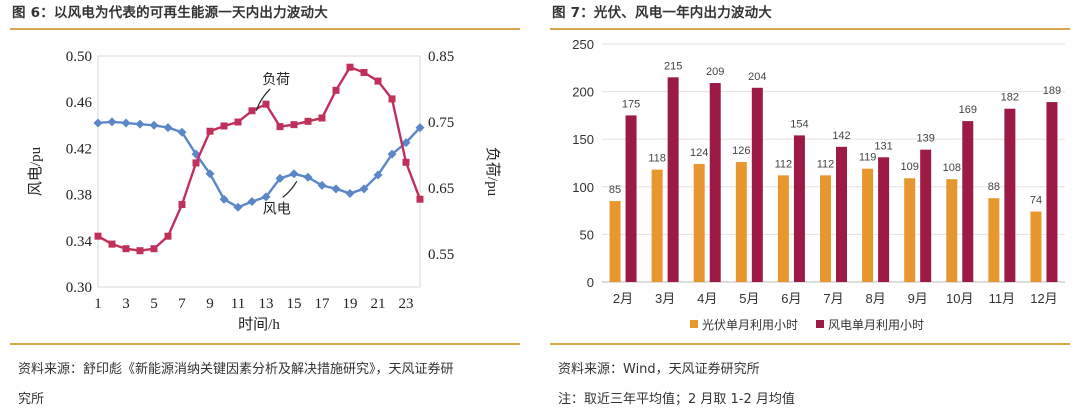 This screenshot has width=1080, height=411. I want to click on solar-bar-value-label: 112, so click(826, 164).